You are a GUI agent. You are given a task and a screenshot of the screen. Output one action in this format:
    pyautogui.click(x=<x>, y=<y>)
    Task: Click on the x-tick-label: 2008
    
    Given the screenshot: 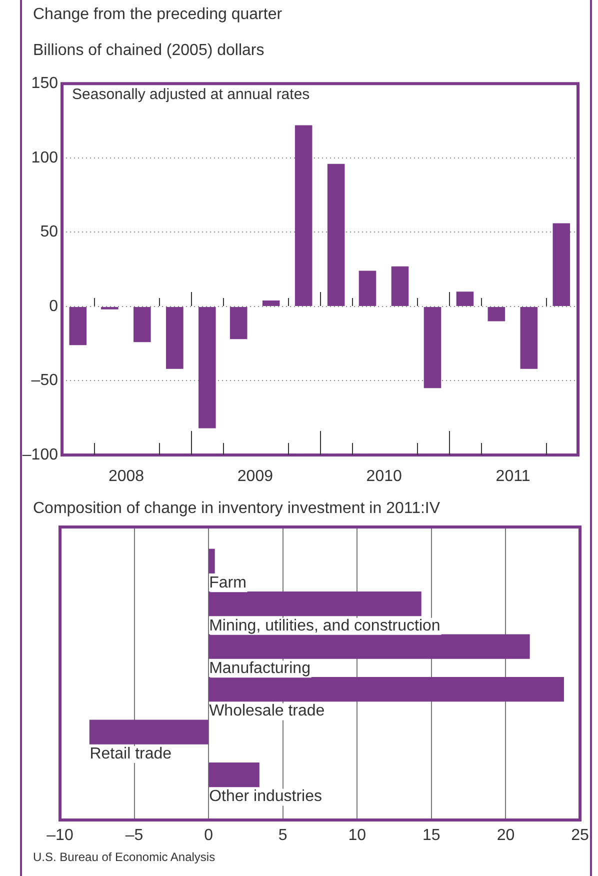 What is the action you would take?
    pyautogui.click(x=126, y=477)
    